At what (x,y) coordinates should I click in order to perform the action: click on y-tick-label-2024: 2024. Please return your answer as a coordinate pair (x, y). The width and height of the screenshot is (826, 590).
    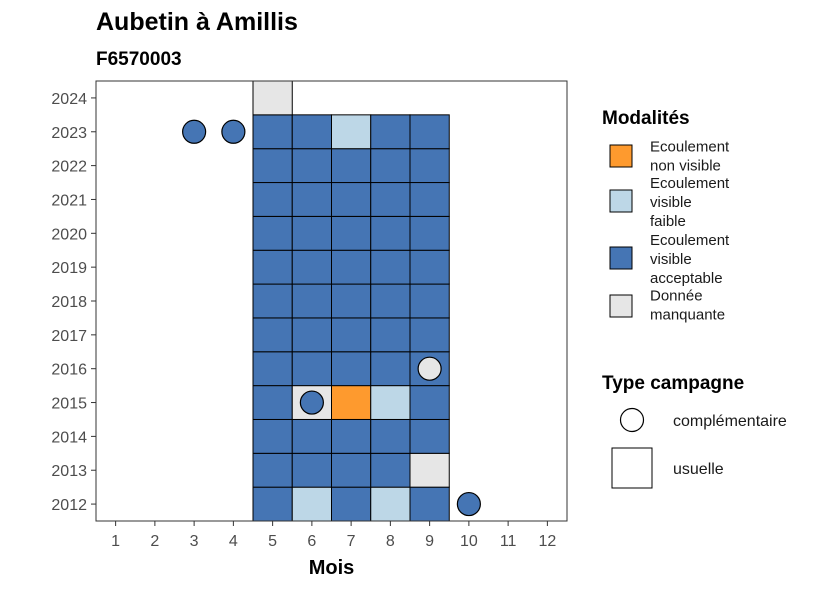
    Looking at the image, I should click on (69, 99).